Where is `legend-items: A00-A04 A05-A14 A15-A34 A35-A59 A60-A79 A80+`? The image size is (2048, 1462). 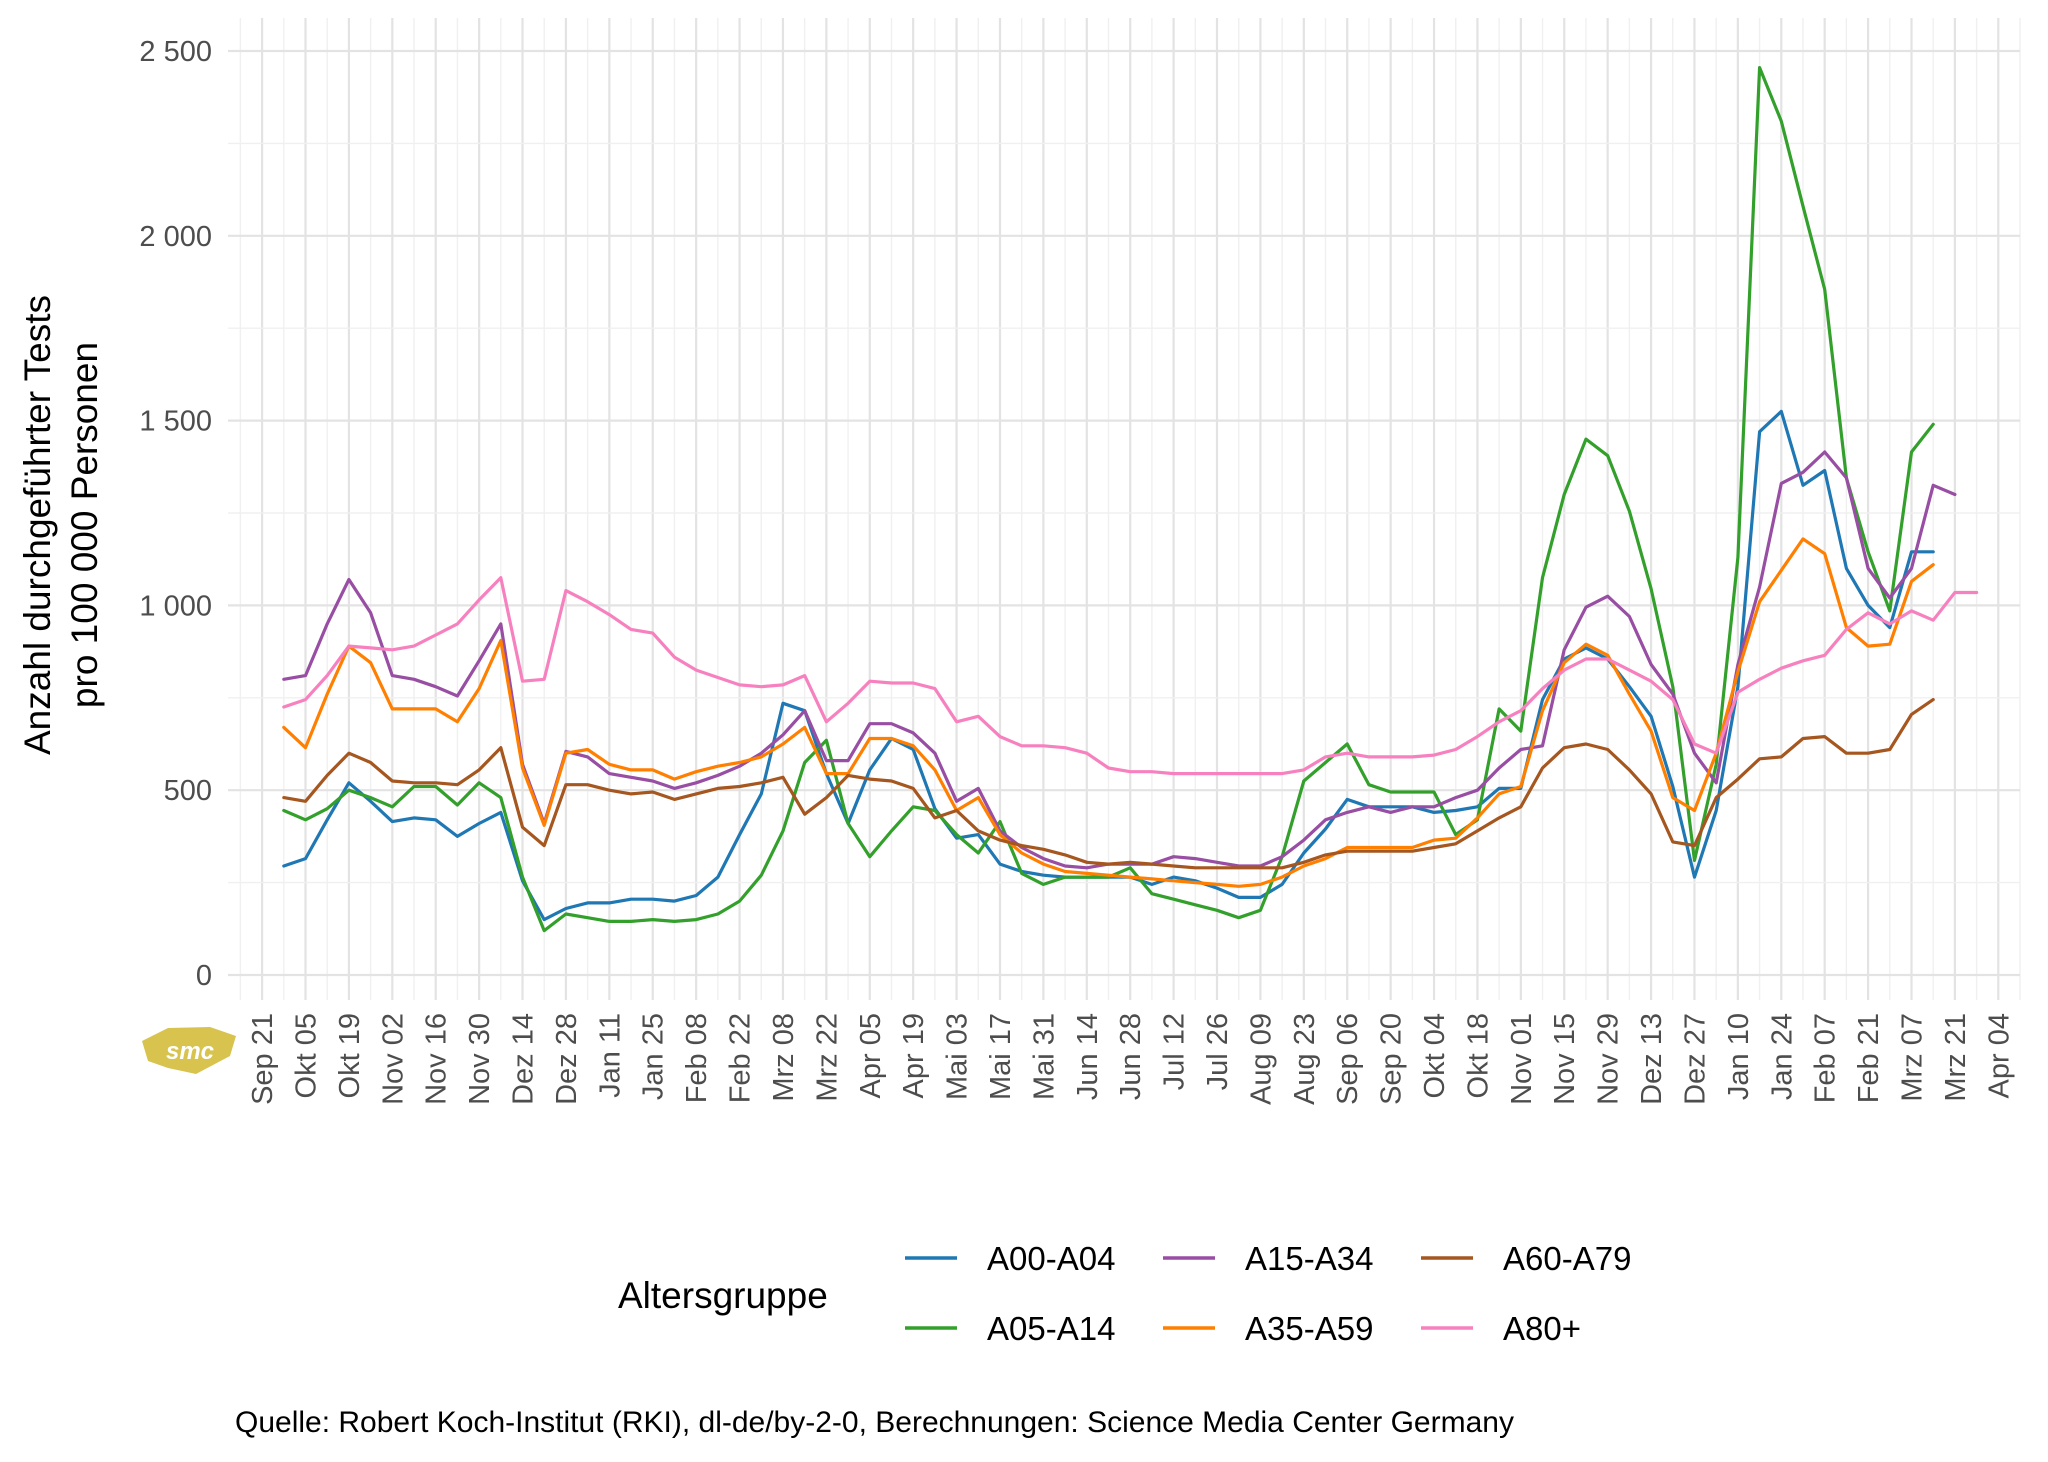
legend-items: A00-A04 A05-A14 A15-A34 A35-A59 A60-A79 A80+ is located at coordinates (1268, 1293).